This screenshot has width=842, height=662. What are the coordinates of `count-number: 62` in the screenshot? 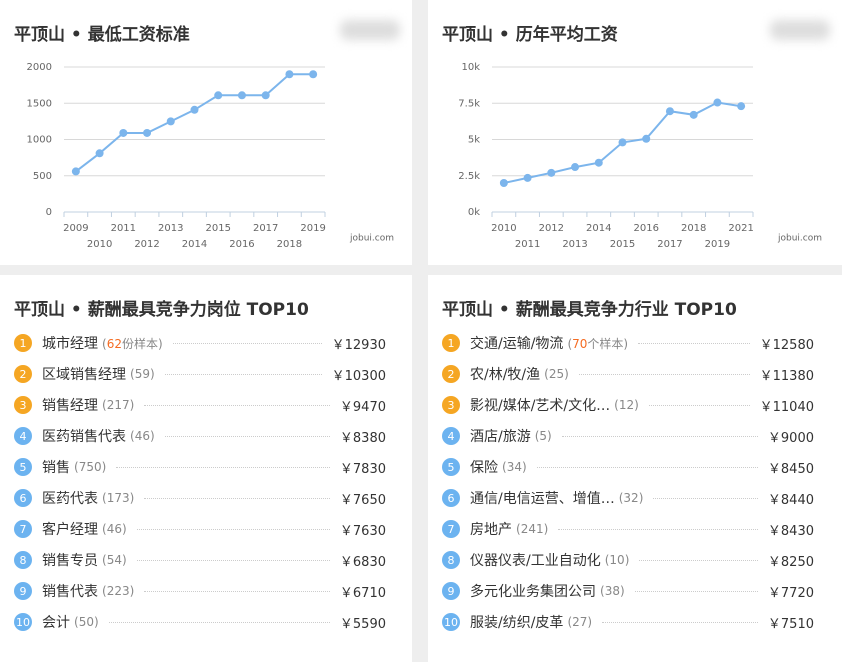 It's located at (114, 343).